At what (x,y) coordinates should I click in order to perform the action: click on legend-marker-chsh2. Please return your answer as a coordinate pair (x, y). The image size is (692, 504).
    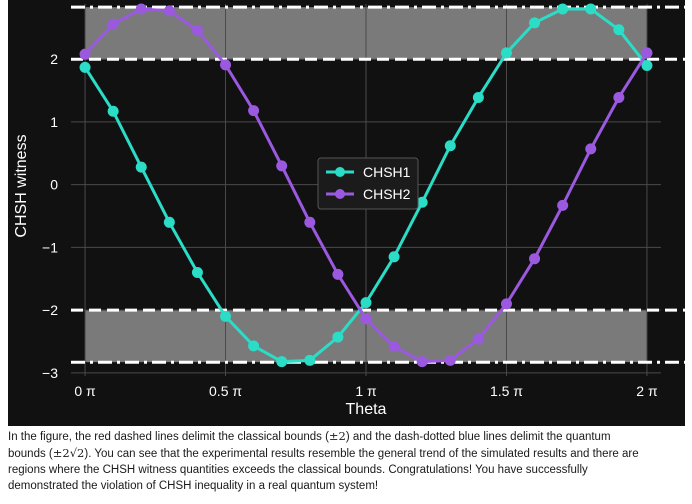
    Looking at the image, I should click on (340, 194).